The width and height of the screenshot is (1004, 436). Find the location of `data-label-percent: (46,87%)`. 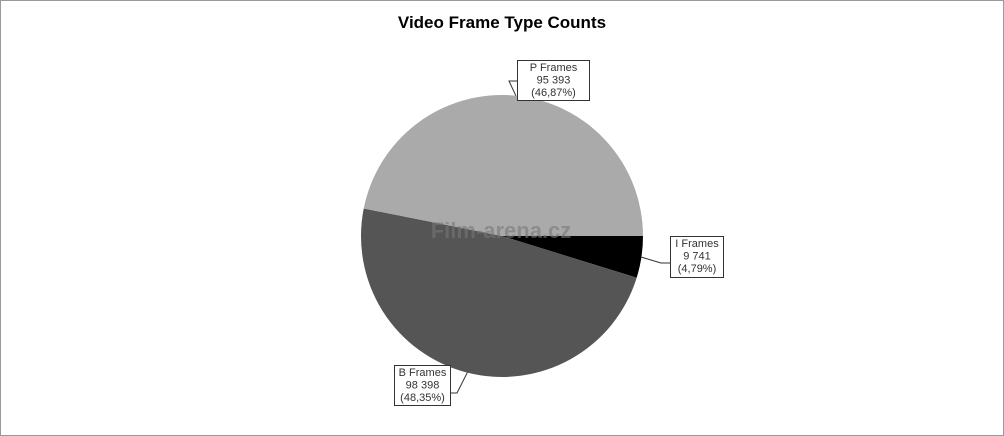

data-label-percent: (46,87%) is located at coordinates (553, 93).